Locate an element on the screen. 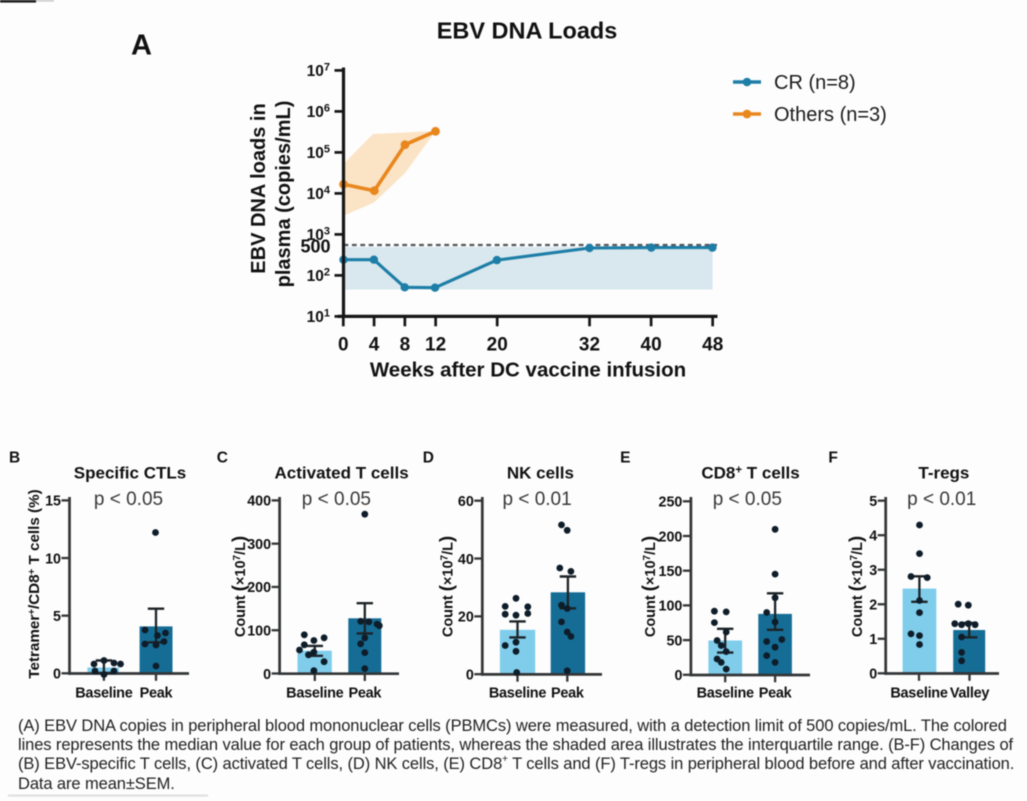  svg-text: 2 is located at coordinates (873, 606).